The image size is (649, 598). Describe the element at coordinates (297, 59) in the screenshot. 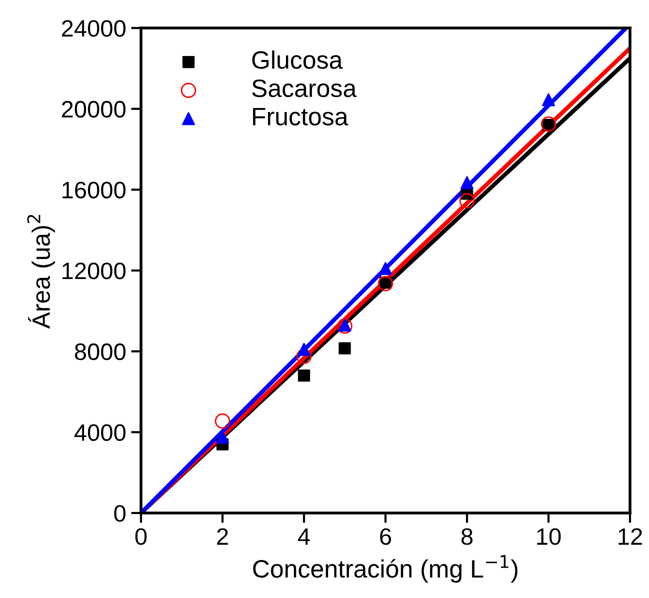

I see `legend-label: Glucosa` at that location.